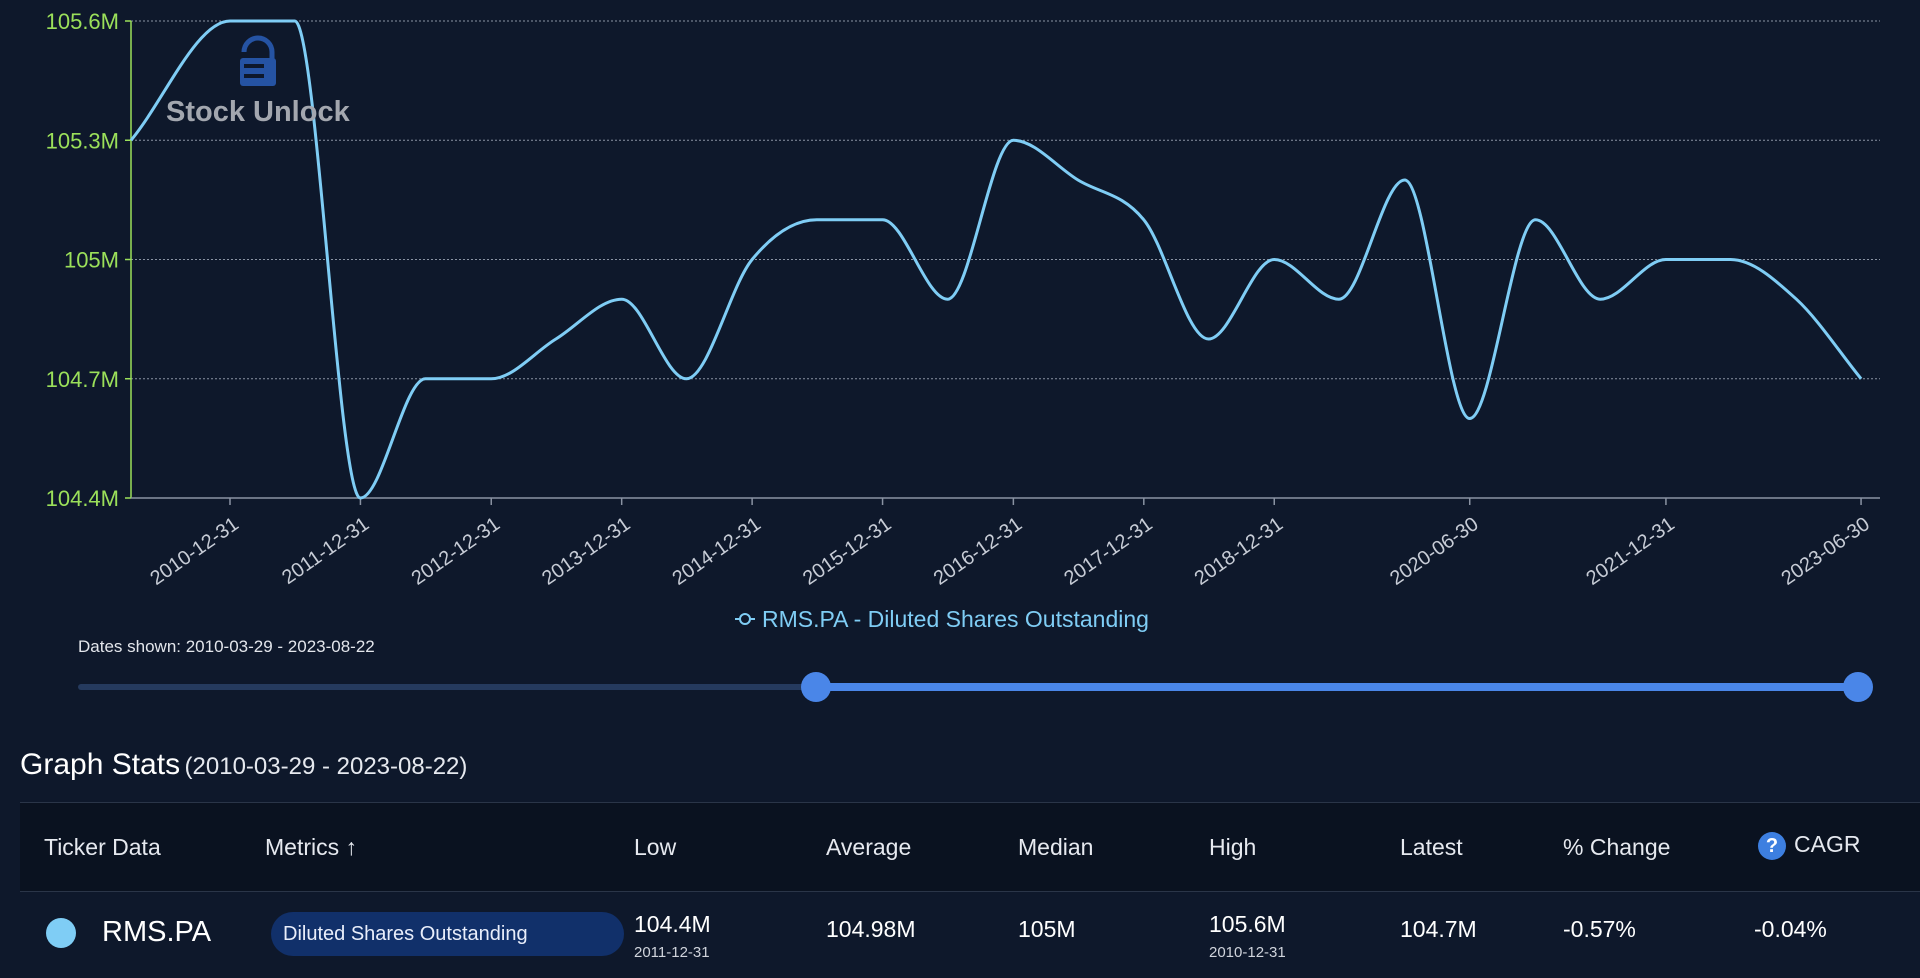  What do you see at coordinates (1239, 551) in the screenshot?
I see `x-tick-label: 2018-12-31` at bounding box center [1239, 551].